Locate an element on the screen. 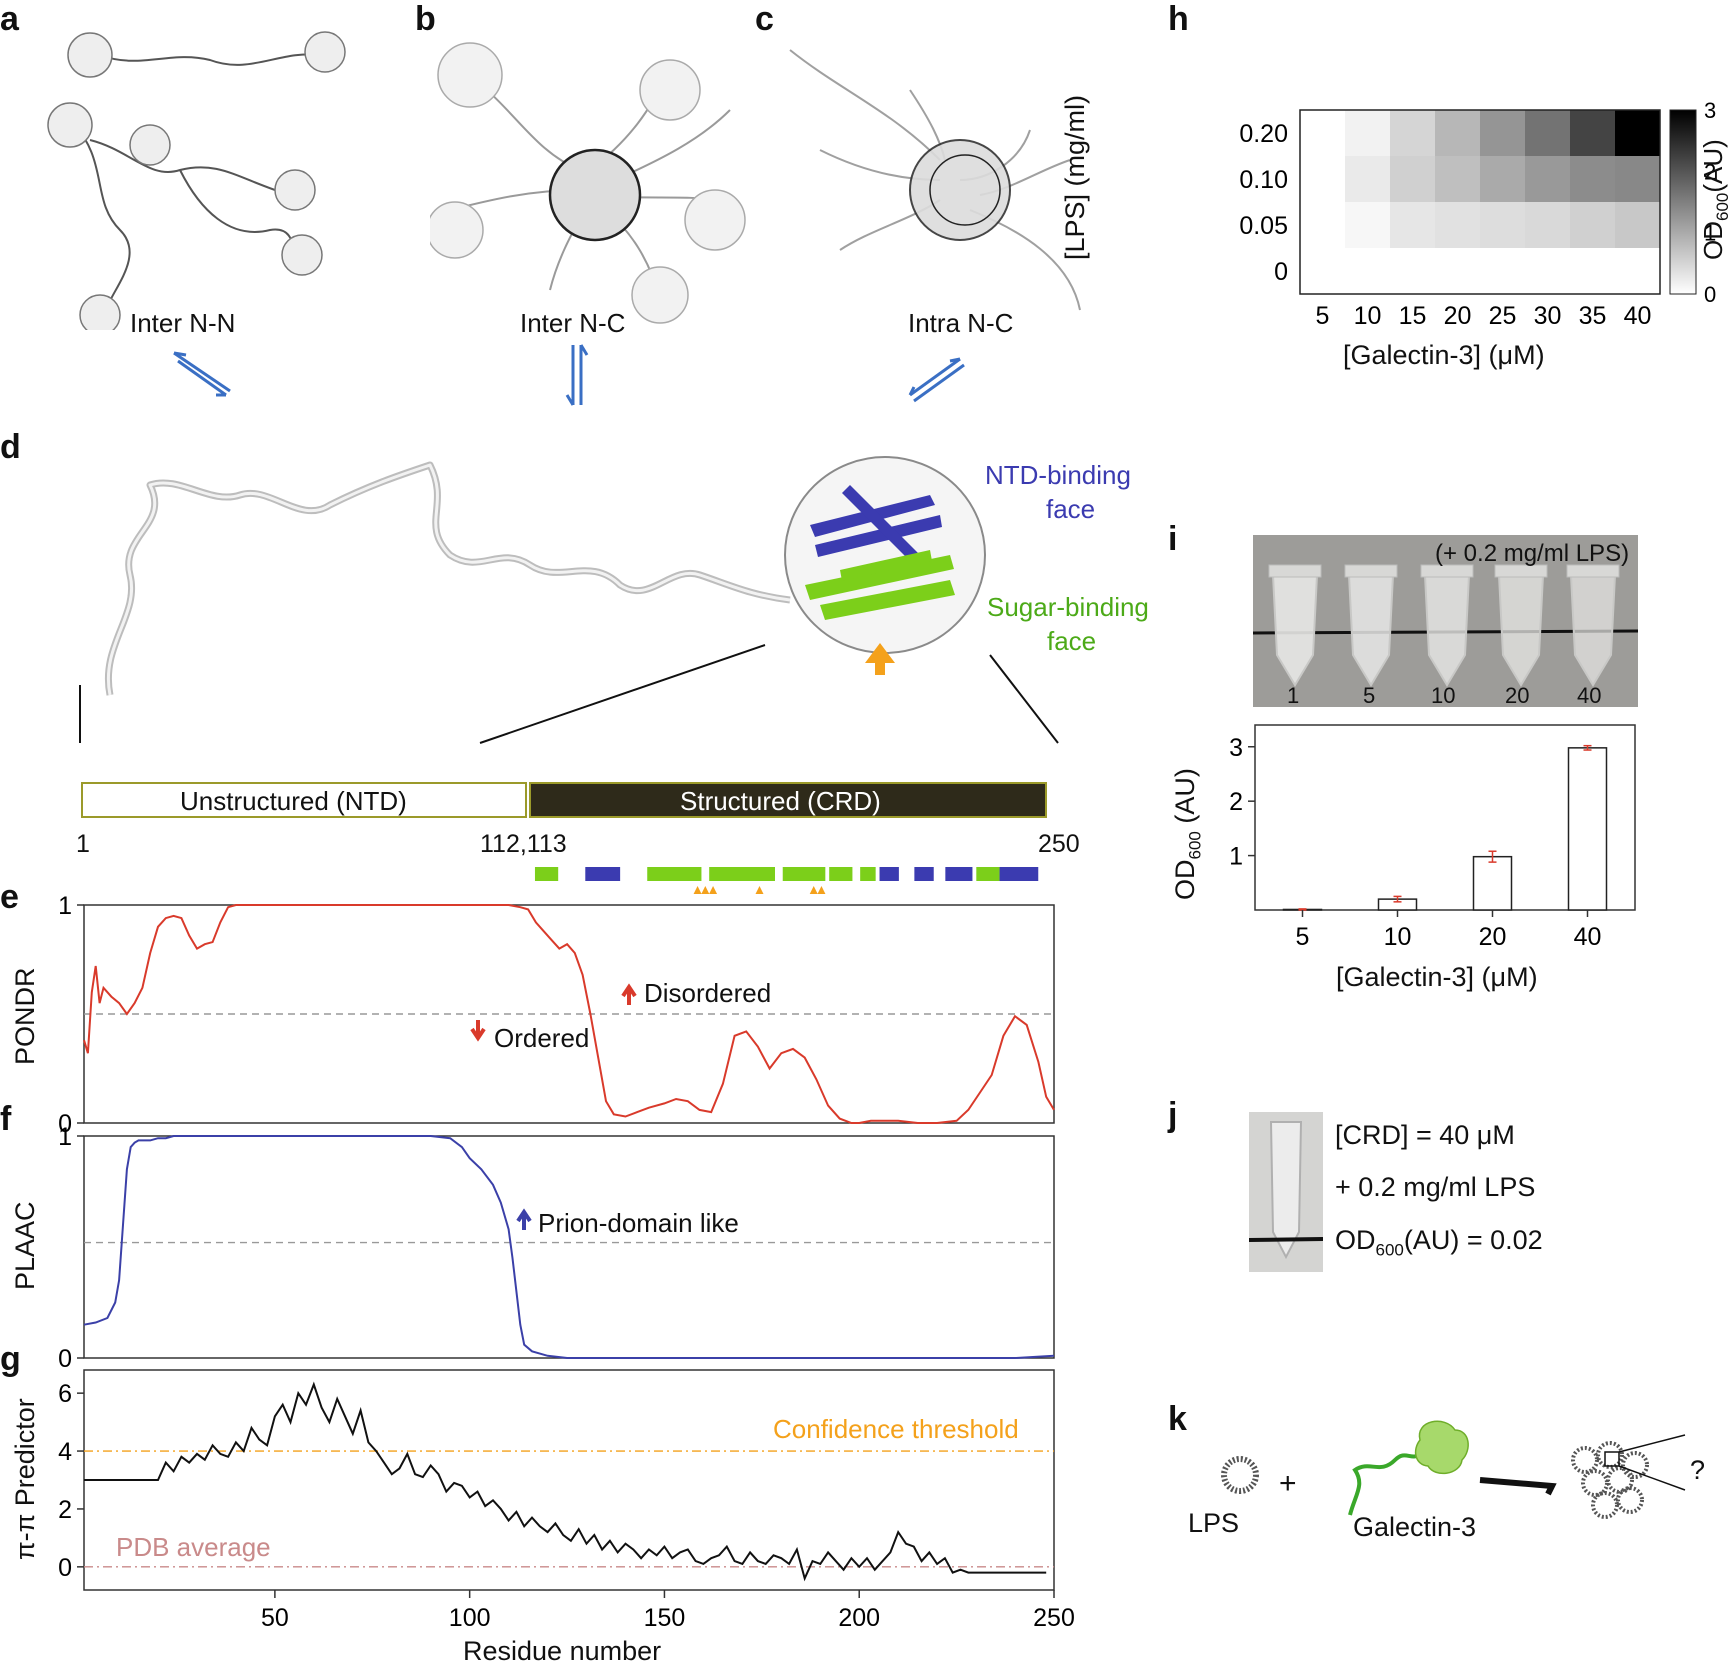  series-line is located at coordinates (569, 1014).